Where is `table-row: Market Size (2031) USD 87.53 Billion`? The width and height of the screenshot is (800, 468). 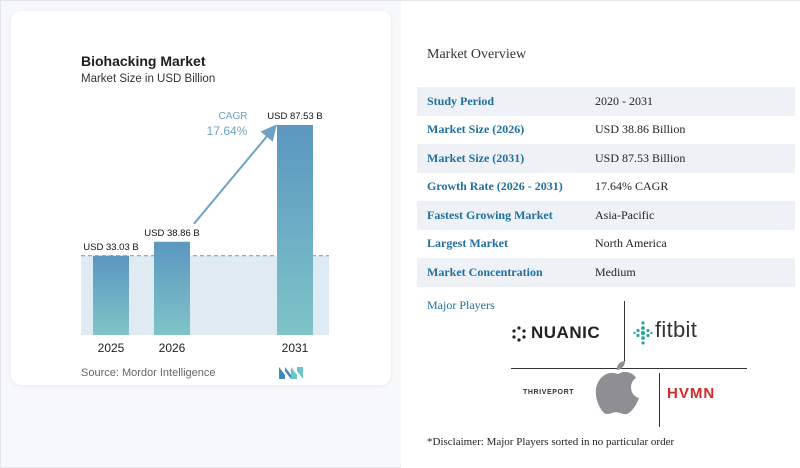 table-row: Market Size (2031) USD 87.53 Billion is located at coordinates (606, 158).